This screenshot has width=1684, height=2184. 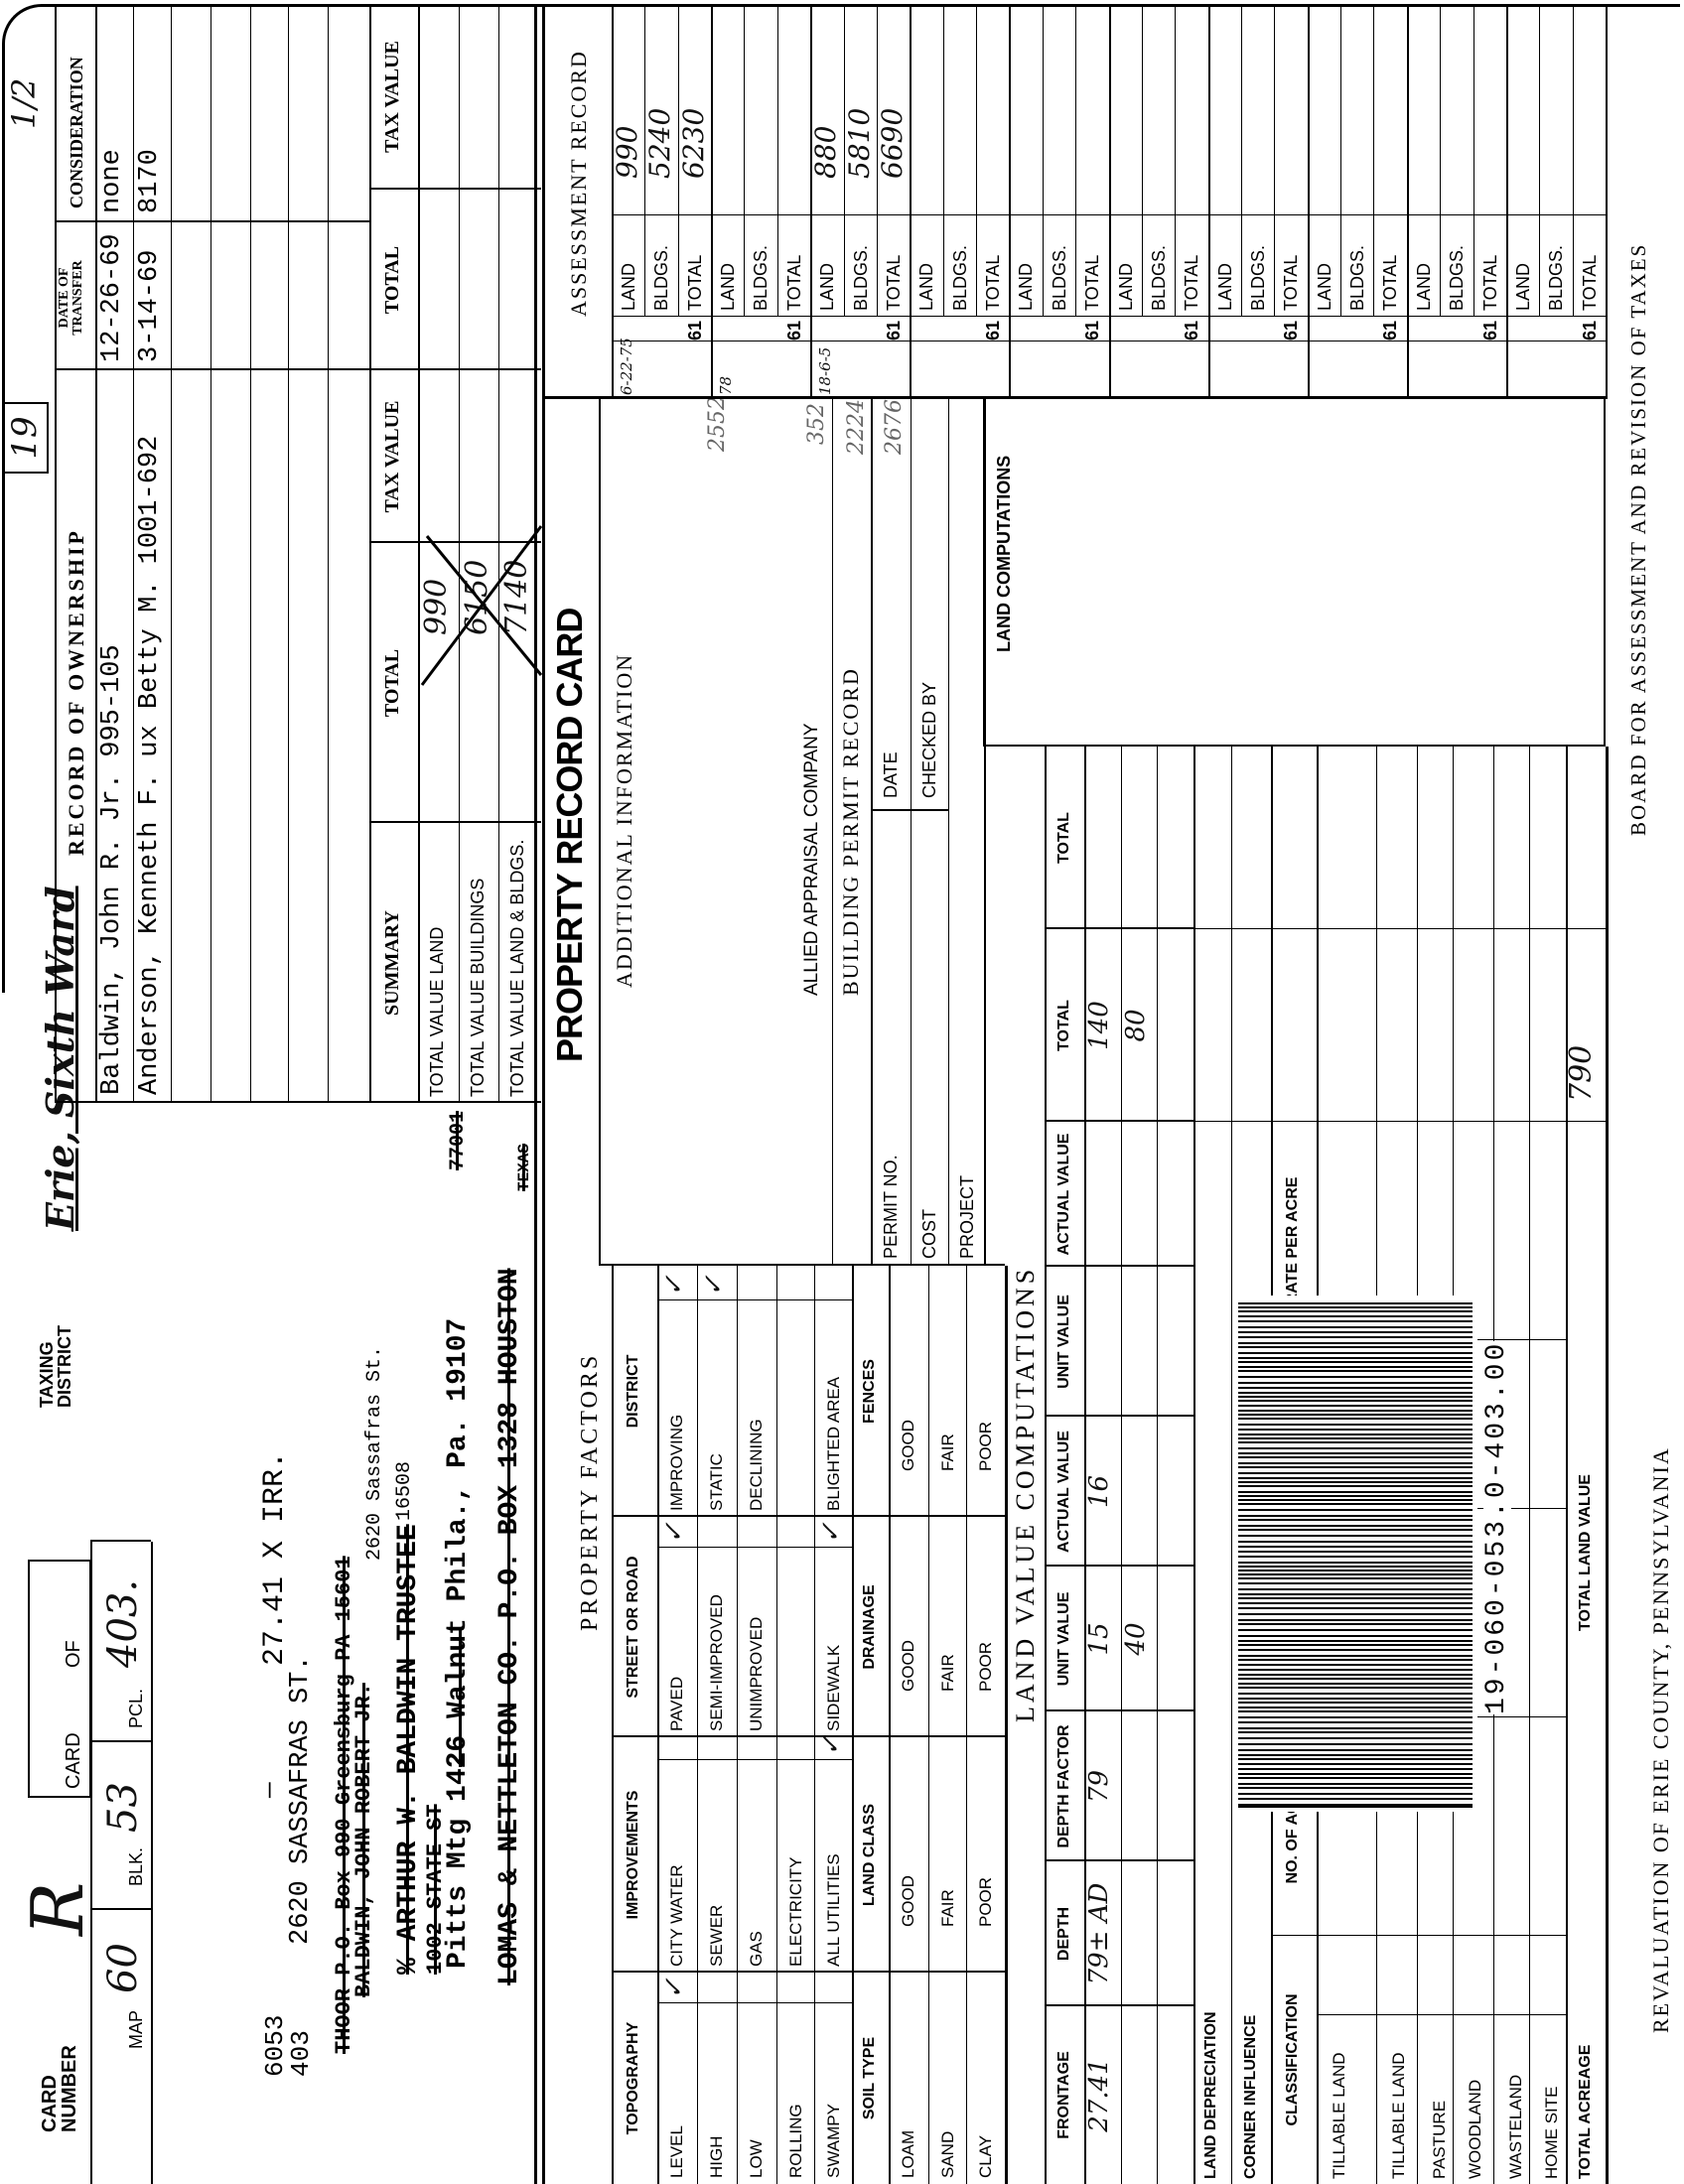 I want to click on property-factor-header: STREET OR ROAD, so click(x=633, y=1627).